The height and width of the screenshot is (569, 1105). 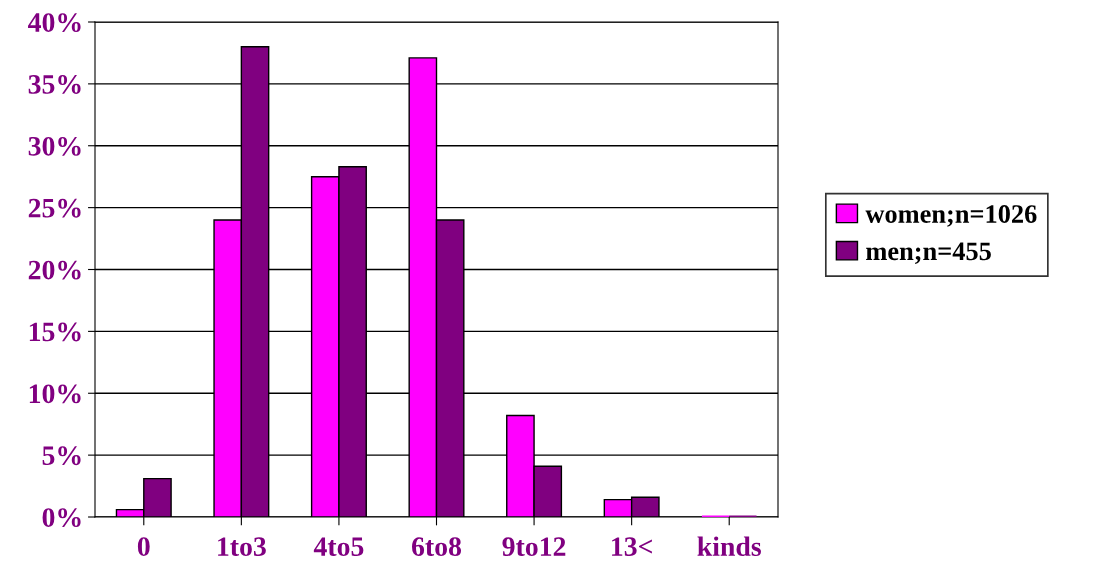 What do you see at coordinates (54, 22) in the screenshot?
I see `y-tick-label: 40%` at bounding box center [54, 22].